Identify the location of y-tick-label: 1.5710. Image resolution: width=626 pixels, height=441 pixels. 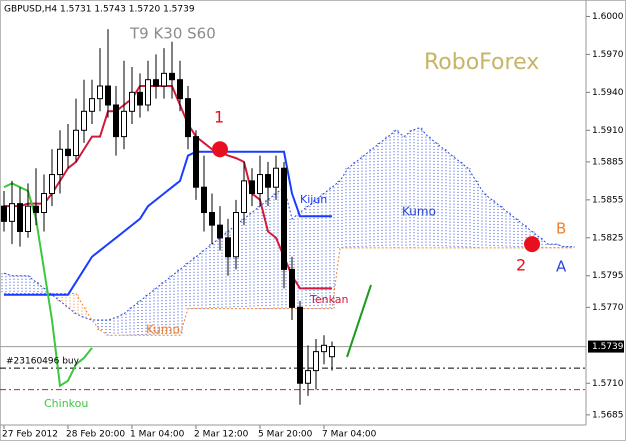
(608, 384).